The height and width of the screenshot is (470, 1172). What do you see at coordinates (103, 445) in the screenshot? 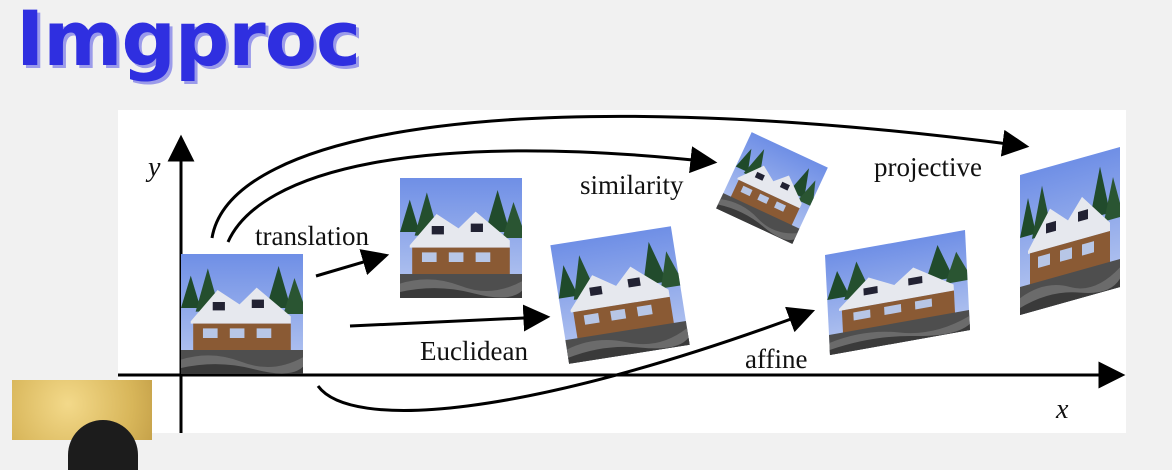
I see `presenter-silhouette` at bounding box center [103, 445].